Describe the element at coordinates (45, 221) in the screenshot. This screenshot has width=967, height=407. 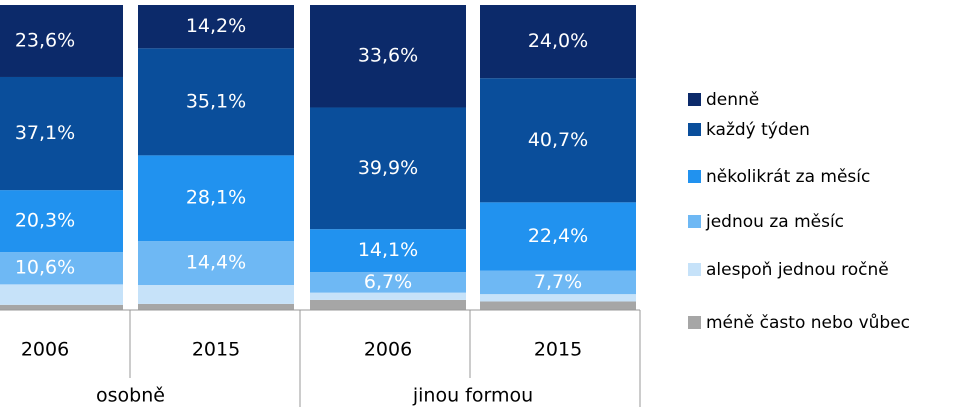
I see `data-label: 20,3%` at that location.